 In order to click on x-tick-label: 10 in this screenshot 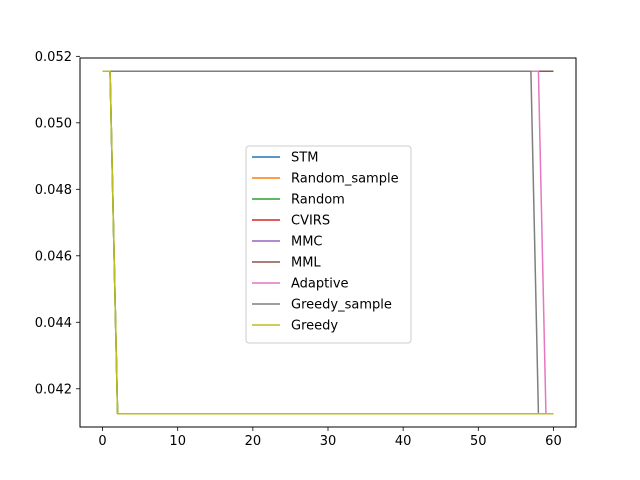, I will do `click(177, 441)`.